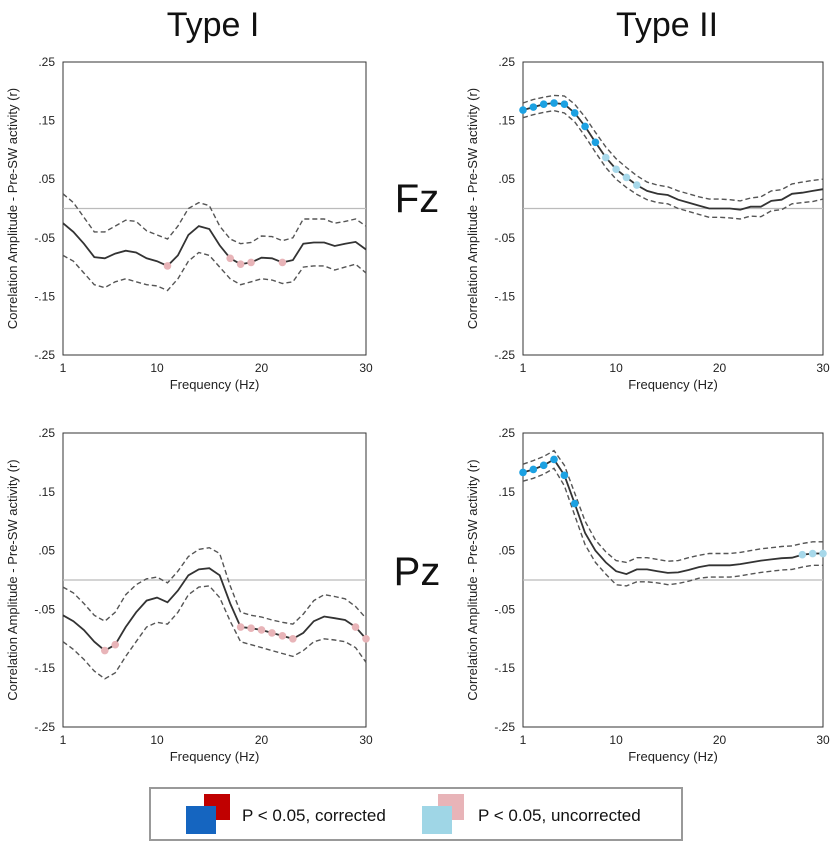 This screenshot has height=850, width=835. What do you see at coordinates (201, 820) in the screenshot?
I see `legend-swatch-type2-corrected` at bounding box center [201, 820].